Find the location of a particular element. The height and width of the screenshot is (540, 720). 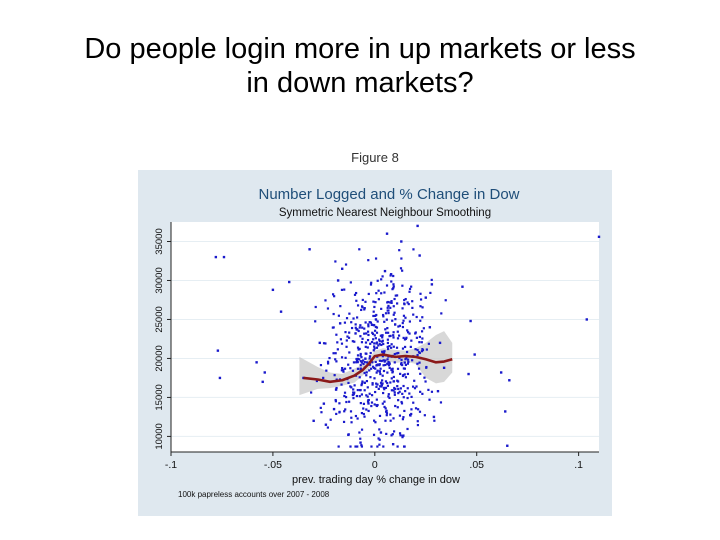

x-tick-label: .05 is located at coordinates (476, 465).